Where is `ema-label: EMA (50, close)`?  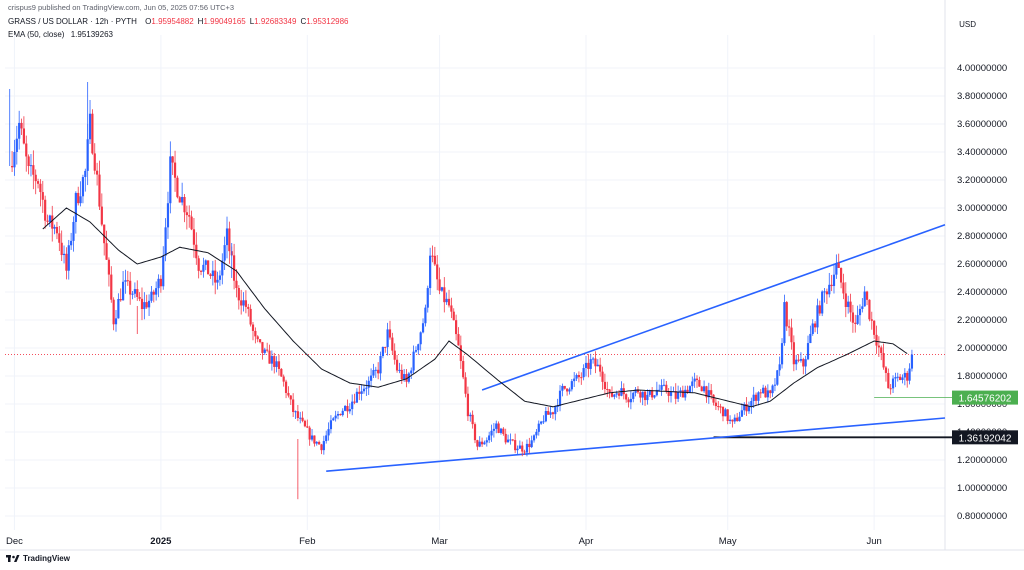 ema-label: EMA (50, close) is located at coordinates (36, 34).